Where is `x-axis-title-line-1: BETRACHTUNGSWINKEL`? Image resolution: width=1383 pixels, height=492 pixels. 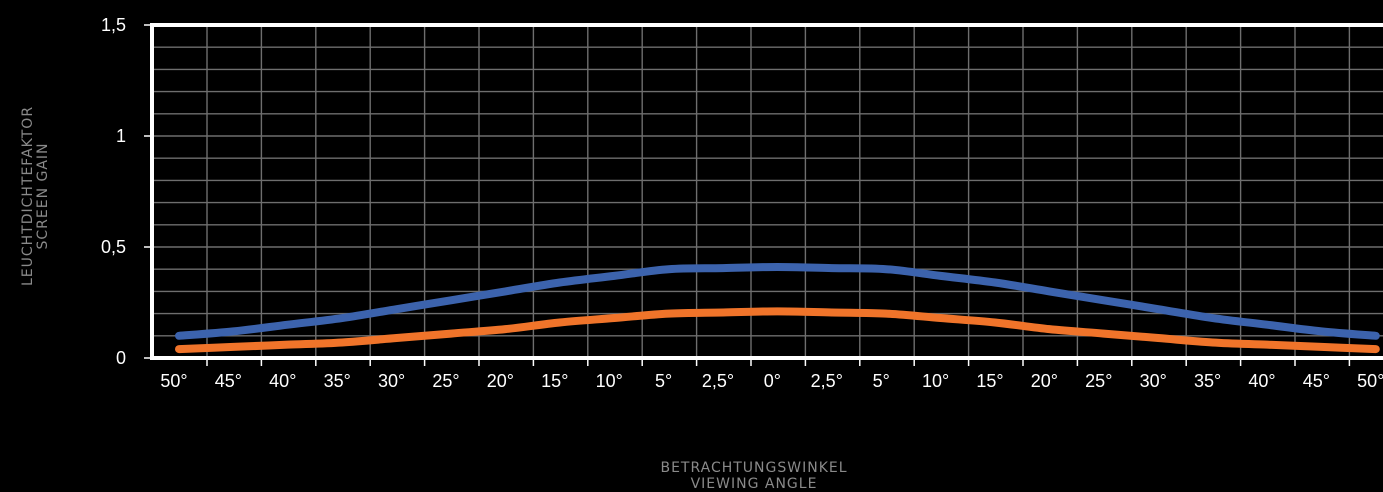
x-axis-title-line-1: BETRACHTUNGSWINKEL is located at coordinates (754, 468).